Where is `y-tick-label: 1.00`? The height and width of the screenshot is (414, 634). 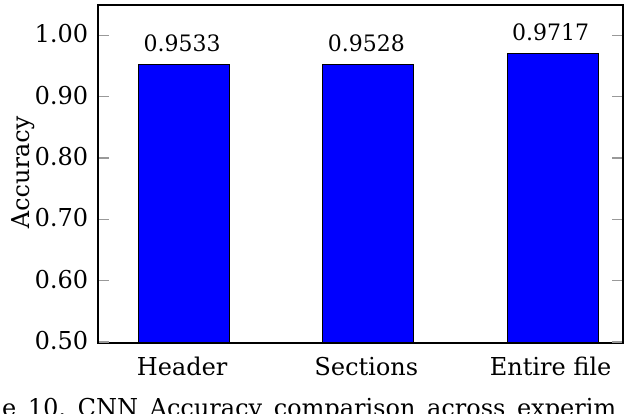
y-tick-label: 1.00 is located at coordinates (61, 34).